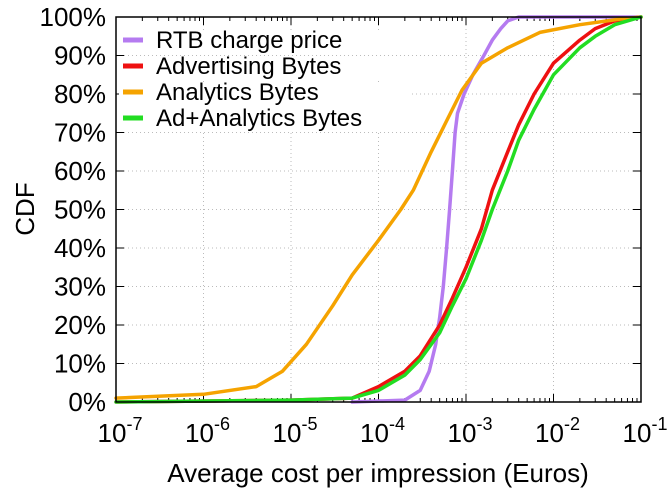 Image resolution: width=672 pixels, height=496 pixels. Describe the element at coordinates (134, 424) in the screenshot. I see `x-tick-exponent: -7` at that location.